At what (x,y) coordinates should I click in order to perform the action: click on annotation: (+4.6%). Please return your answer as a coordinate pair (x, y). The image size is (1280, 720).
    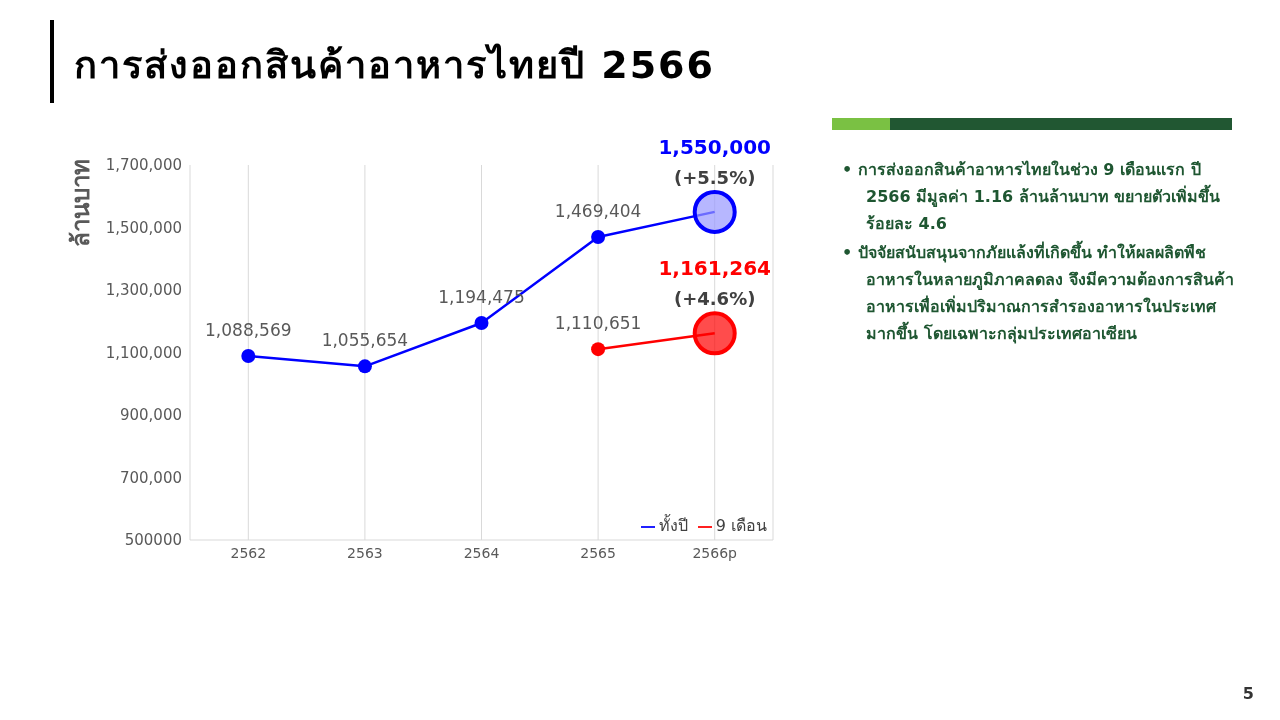
    Looking at the image, I should click on (714, 299).